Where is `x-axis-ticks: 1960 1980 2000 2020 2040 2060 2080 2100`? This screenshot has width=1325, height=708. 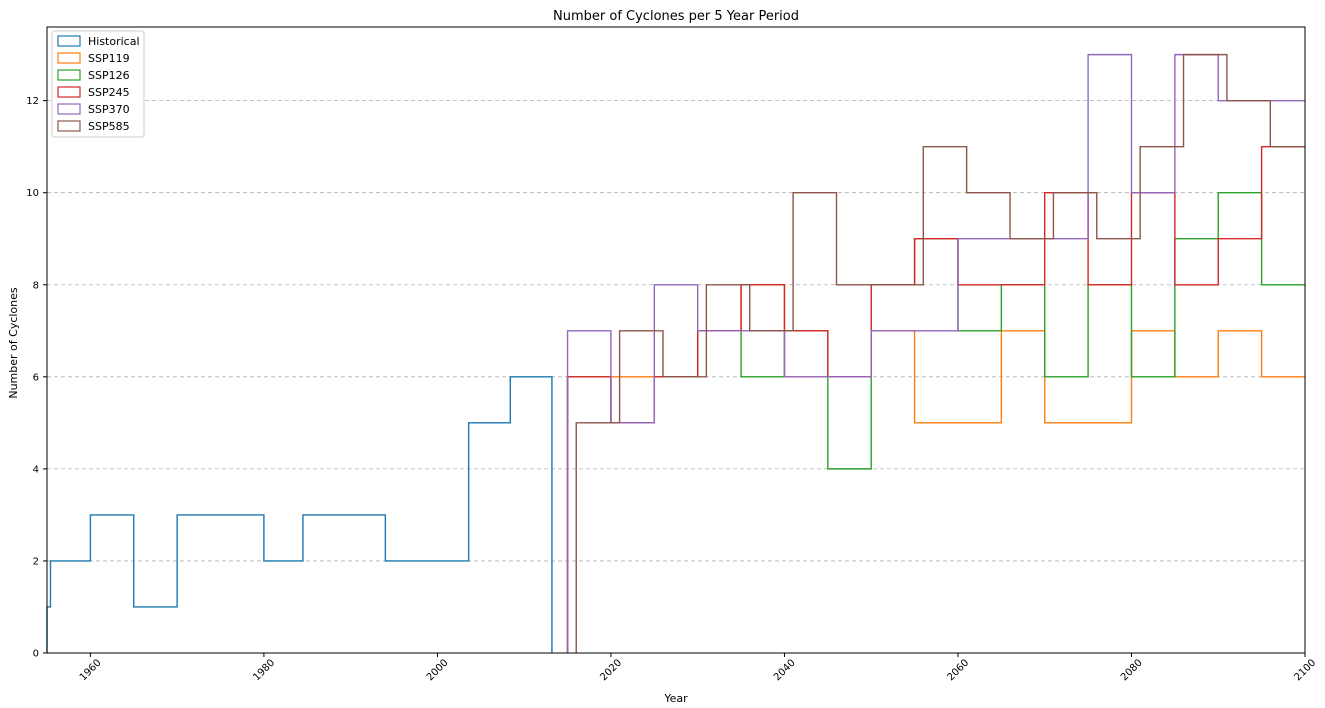
x-axis-ticks: 1960 1980 2000 2020 2040 2060 2080 2100 is located at coordinates (698, 668).